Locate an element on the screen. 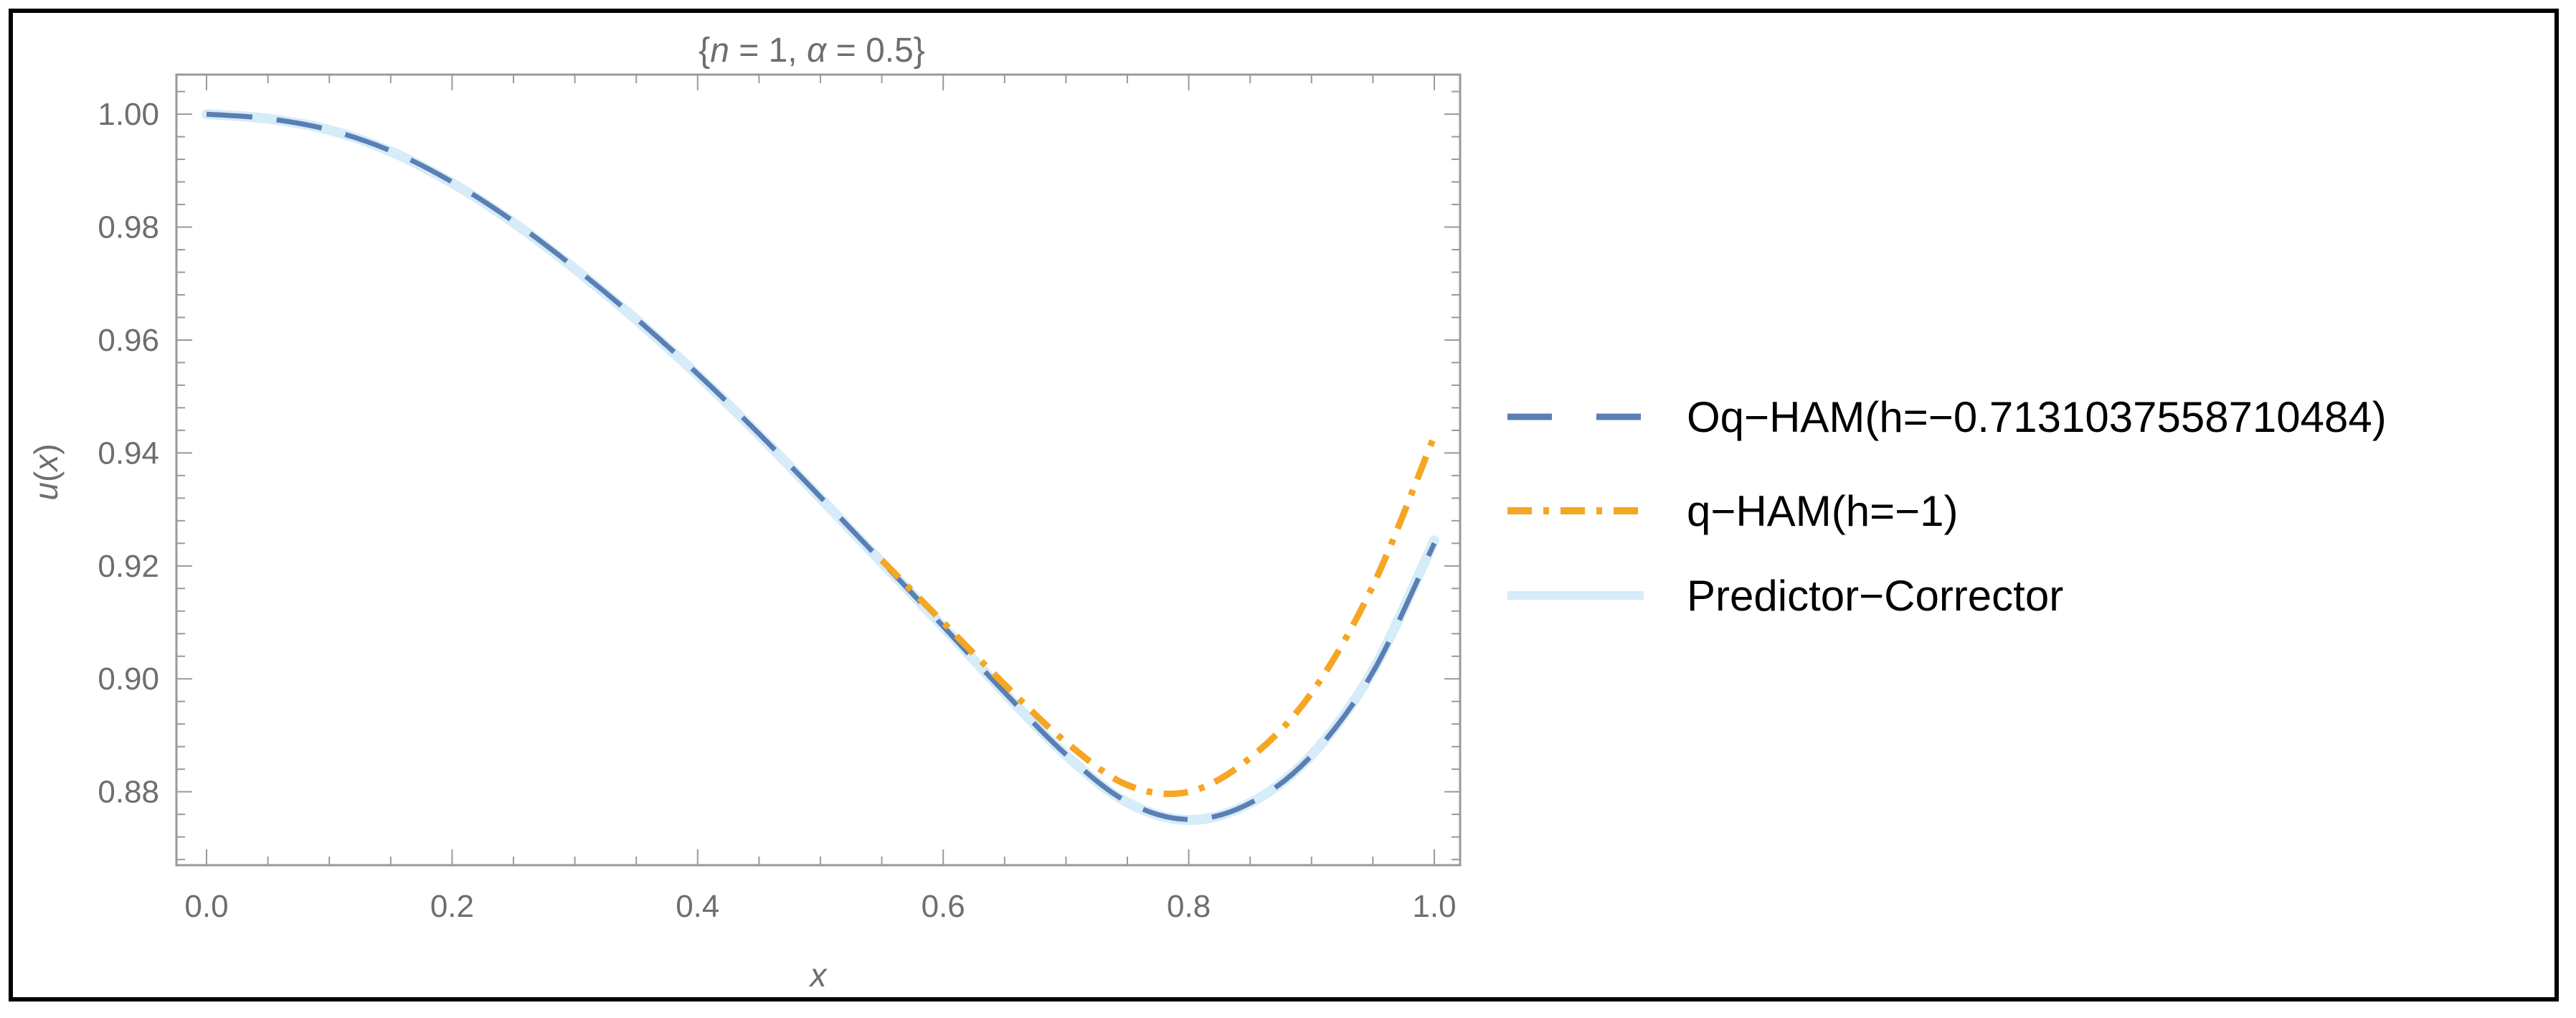 The width and height of the screenshot is (2576, 1018). chart-title-alpha-eq: = 0.5 is located at coordinates (869, 51).